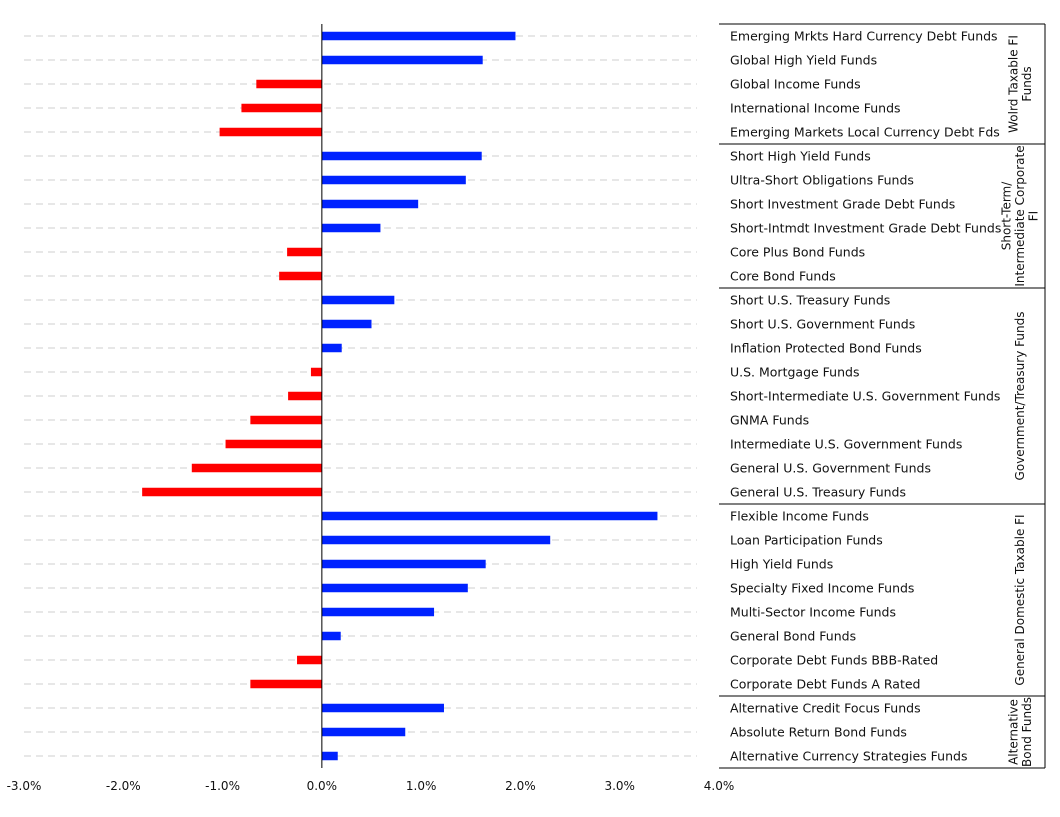 Image resolution: width=1060 pixels, height=817 pixels. What do you see at coordinates (799, 516) in the screenshot?
I see `category-label: Flexible Income Funds` at bounding box center [799, 516].